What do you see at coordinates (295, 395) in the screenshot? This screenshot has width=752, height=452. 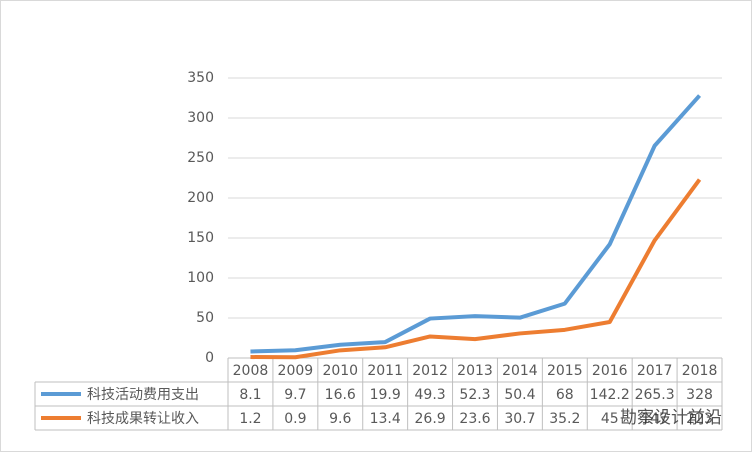 I see `table-value: 9.7` at bounding box center [295, 395].